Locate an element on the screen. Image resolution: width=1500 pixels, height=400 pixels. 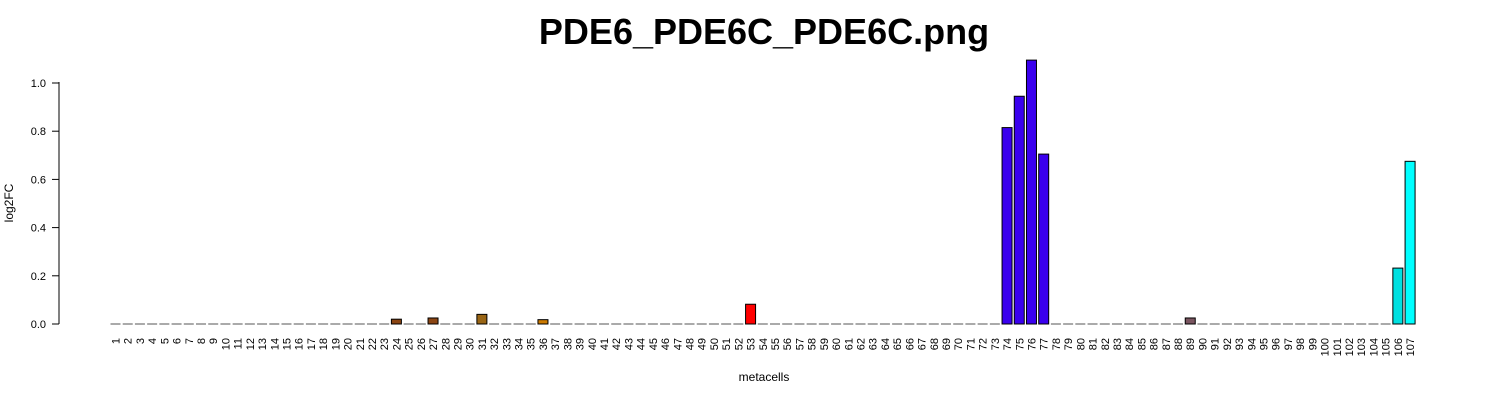
x-tick-label: 85 is located at coordinates (1142, 344).